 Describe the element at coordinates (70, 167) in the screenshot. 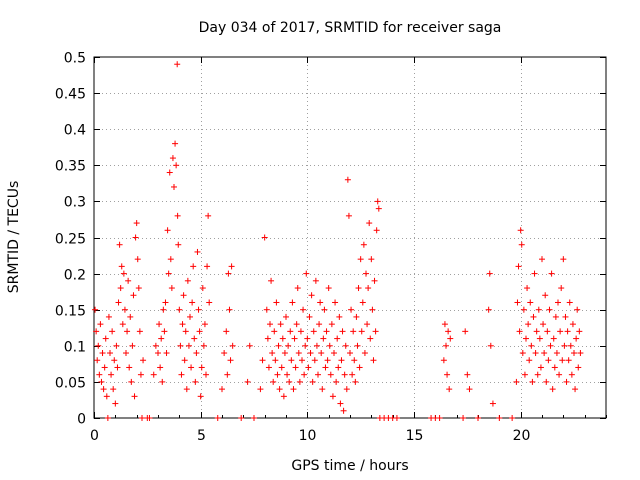

I see `y-tick-label: 0.35` at that location.